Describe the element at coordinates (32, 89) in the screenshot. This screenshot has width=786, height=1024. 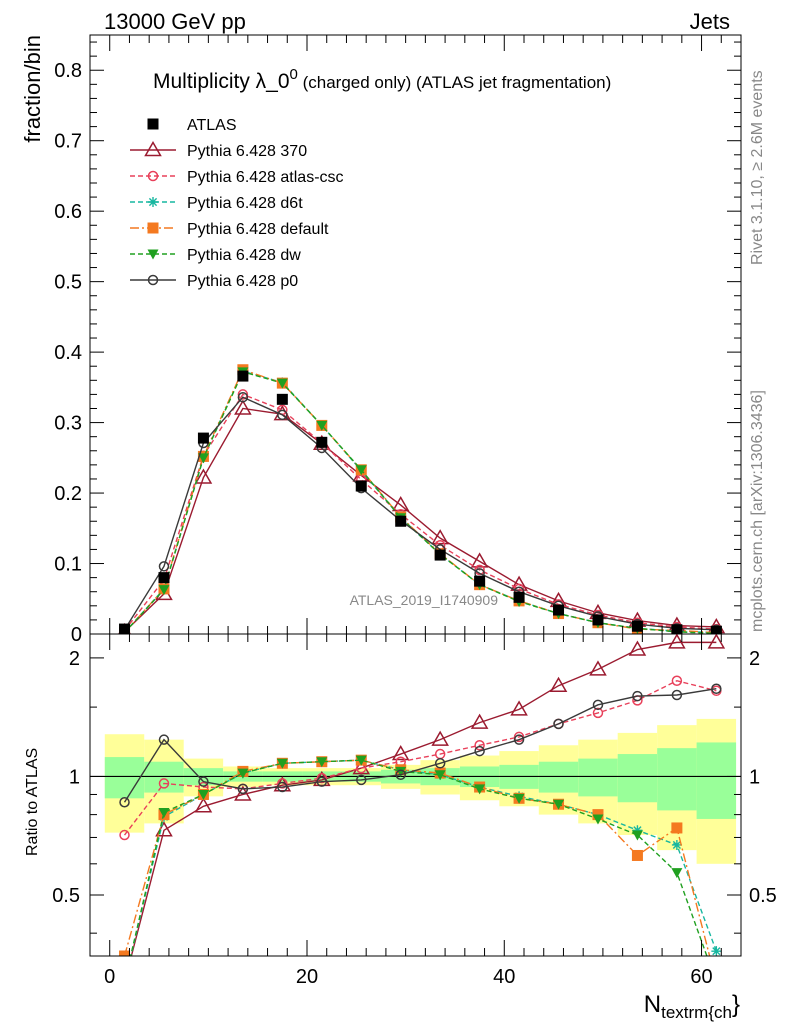
I see `main-ylabel: fraction/bin` at that location.